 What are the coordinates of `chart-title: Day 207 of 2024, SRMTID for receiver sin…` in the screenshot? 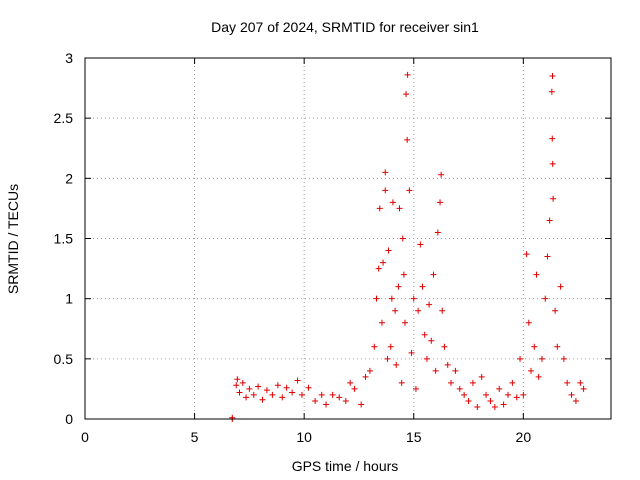 It's located at (345, 27).